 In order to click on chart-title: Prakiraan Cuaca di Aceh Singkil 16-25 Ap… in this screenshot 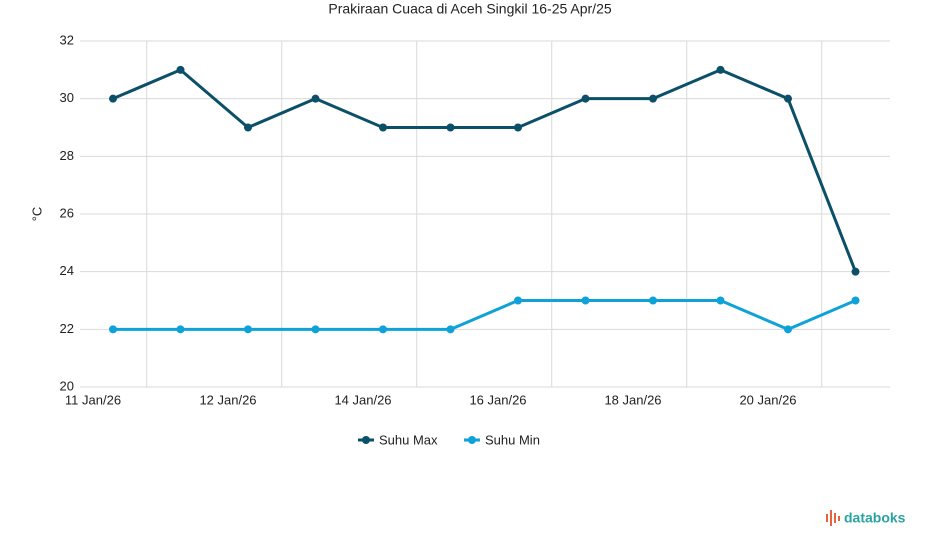, I will do `click(469, 9)`.